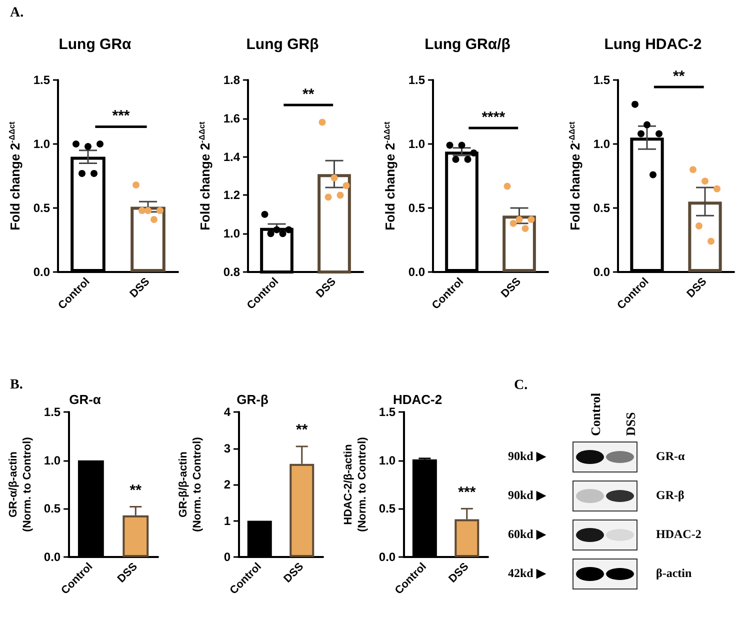 This screenshot has width=746, height=619. I want to click on text: A., so click(17, 13).